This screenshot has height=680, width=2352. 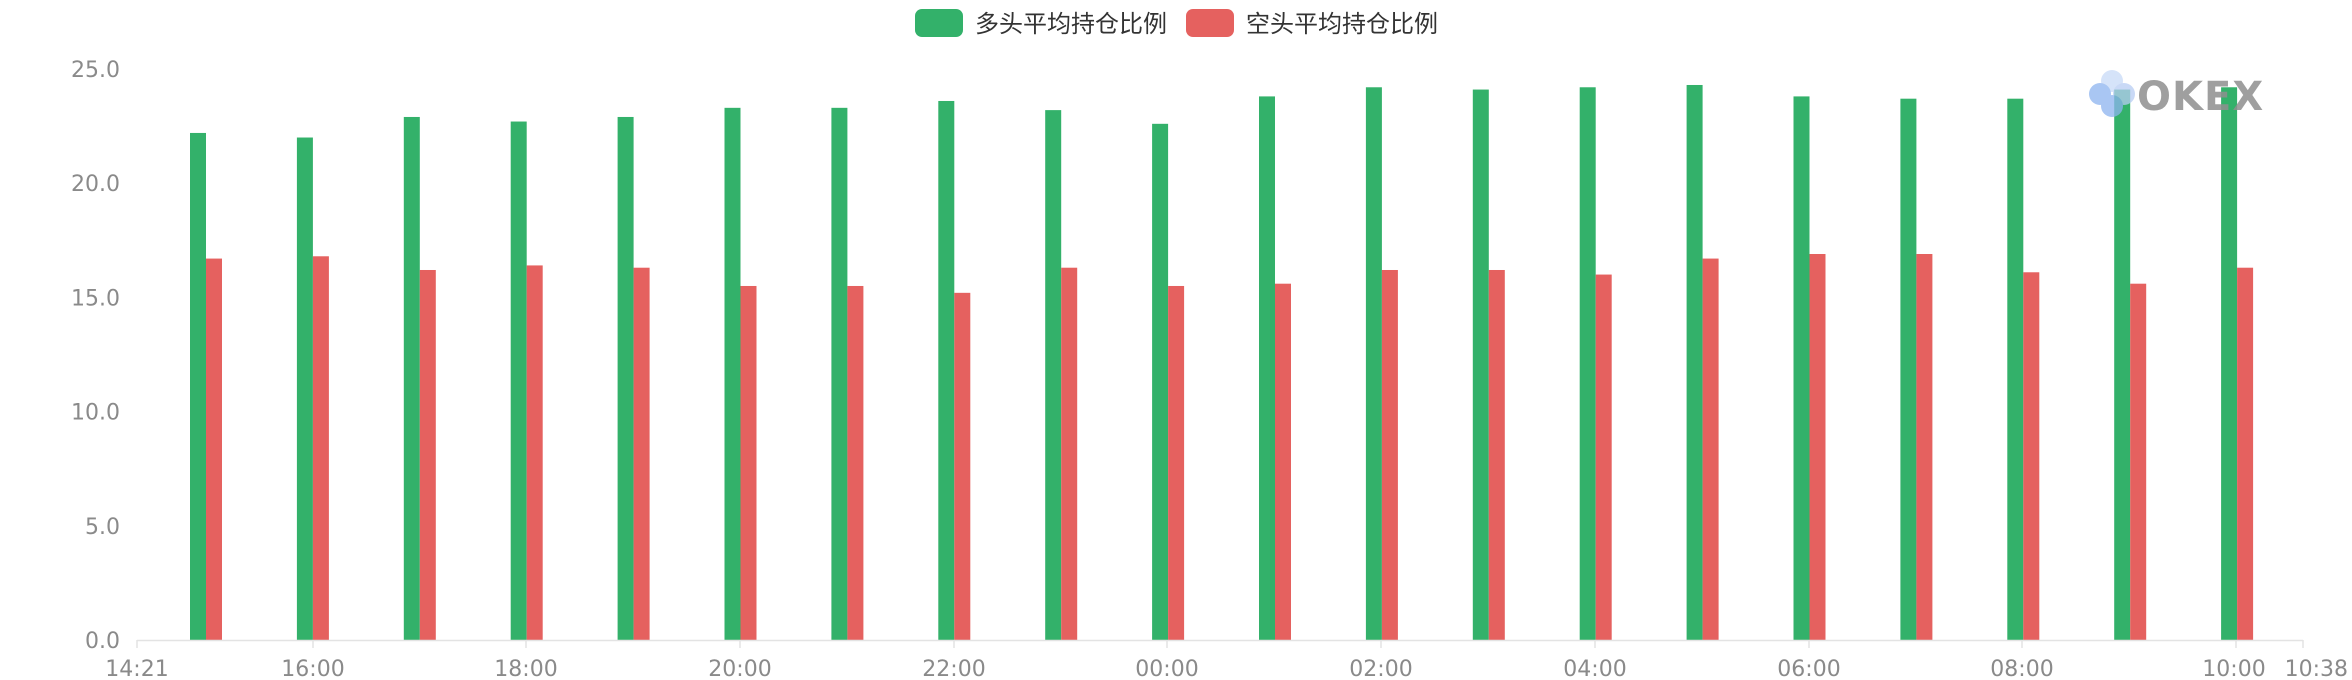 What do you see at coordinates (2200, 97) in the screenshot?
I see `watermark-text: OKEX` at bounding box center [2200, 97].